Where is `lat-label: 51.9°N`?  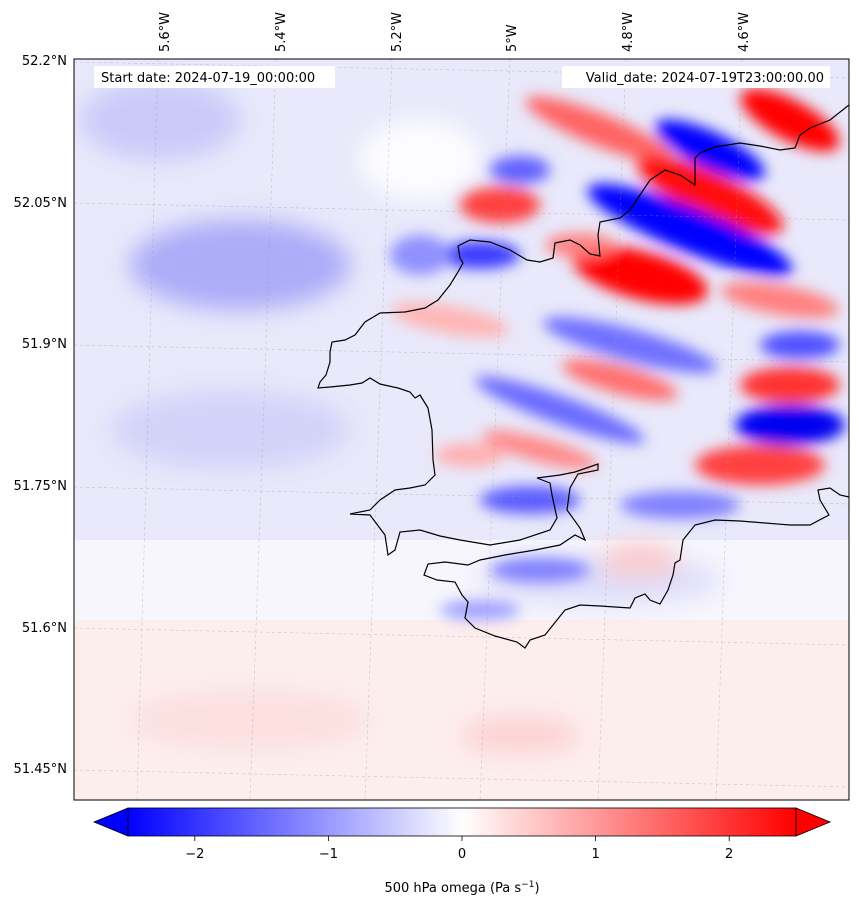 lat-label: 51.9°N is located at coordinates (44, 344).